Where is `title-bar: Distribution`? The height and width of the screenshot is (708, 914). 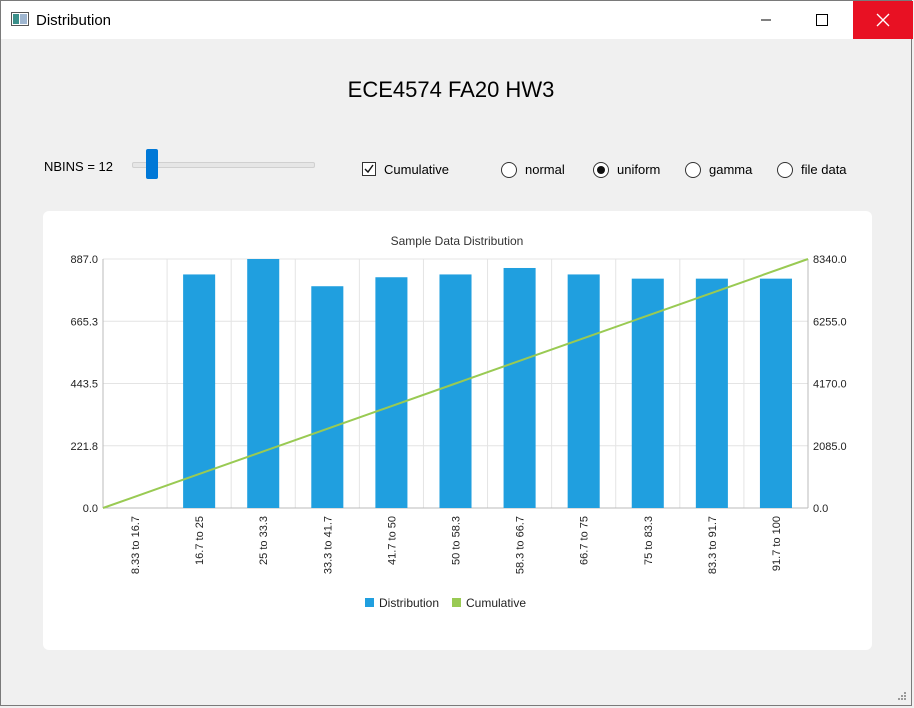 title-bar: Distribution is located at coordinates (457, 20).